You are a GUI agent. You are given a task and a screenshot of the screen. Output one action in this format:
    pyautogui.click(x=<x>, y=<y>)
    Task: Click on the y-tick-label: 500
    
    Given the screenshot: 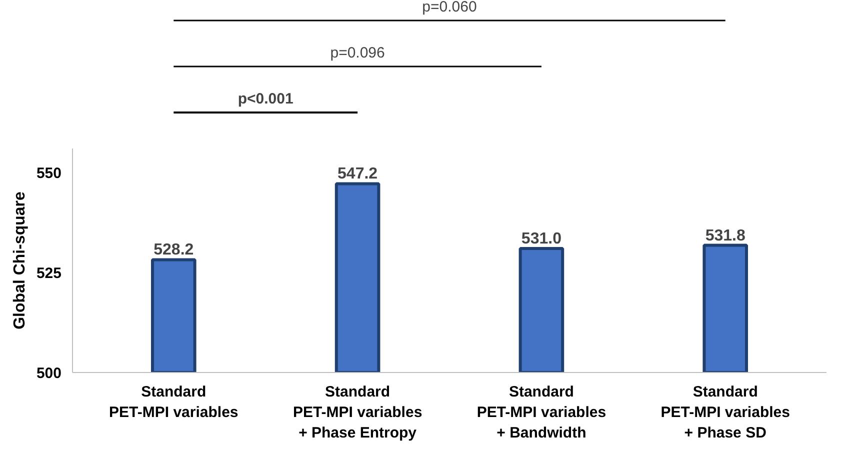 What is the action you would take?
    pyautogui.click(x=49, y=373)
    